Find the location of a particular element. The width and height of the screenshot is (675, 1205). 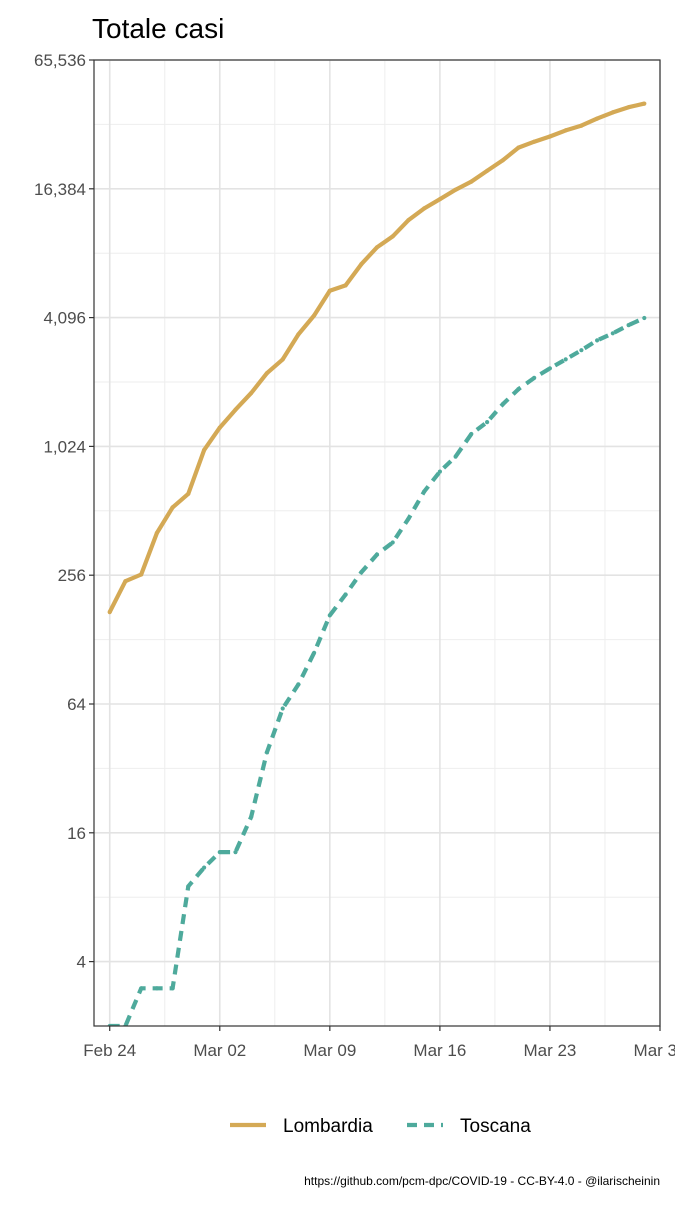

y-tick-label: 16 is located at coordinates (76, 833).